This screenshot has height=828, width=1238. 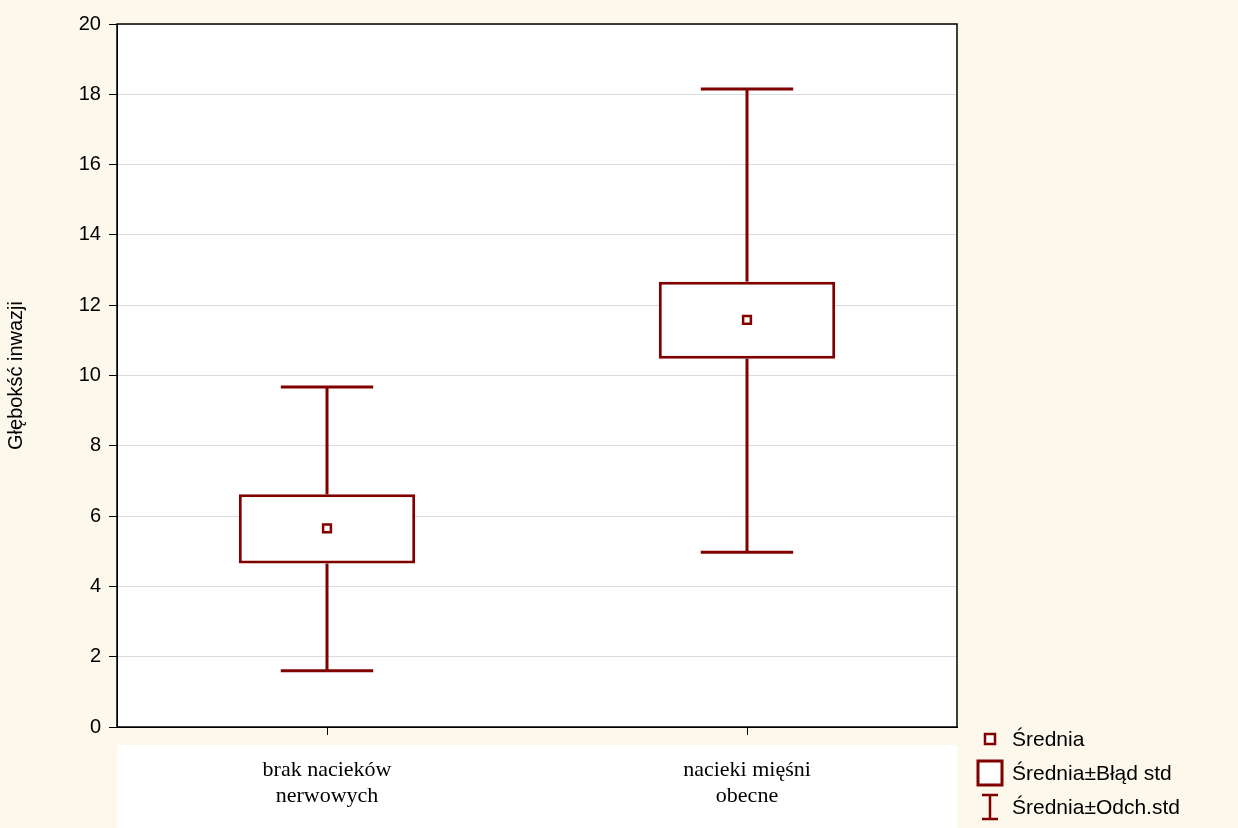 I want to click on x-tick-label: nacieki mięśni obecne, so click(x=747, y=781).